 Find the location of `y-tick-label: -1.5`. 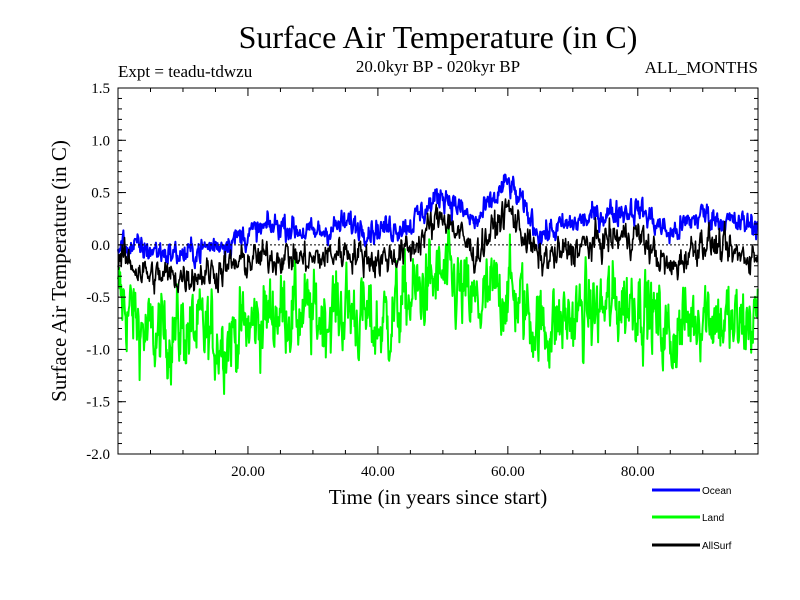

y-tick-label: -1.5 is located at coordinates (98, 403).